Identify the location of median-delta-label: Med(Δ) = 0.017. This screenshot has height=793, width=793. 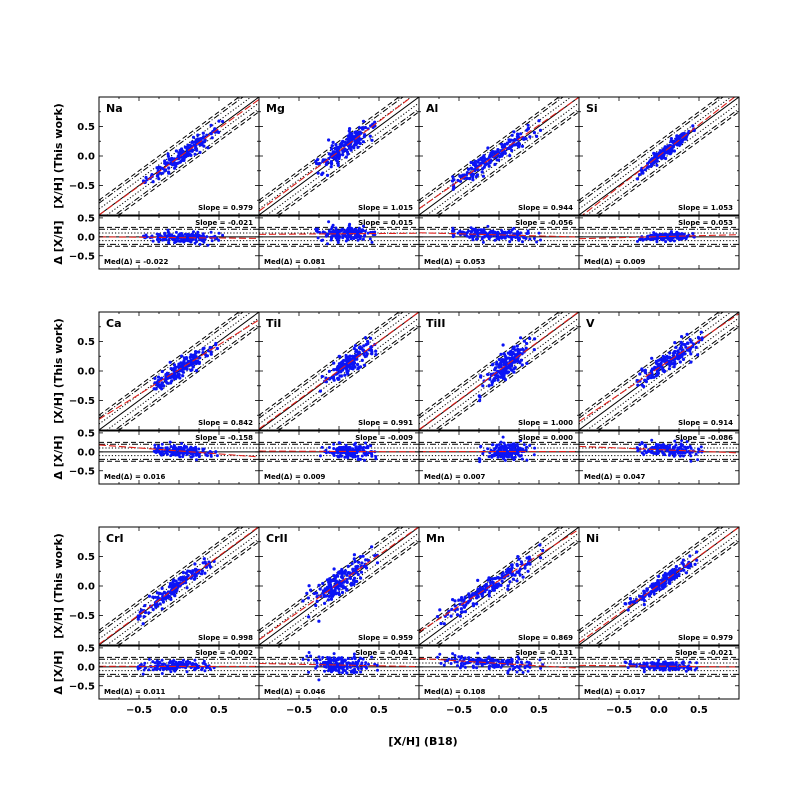
(615, 692).